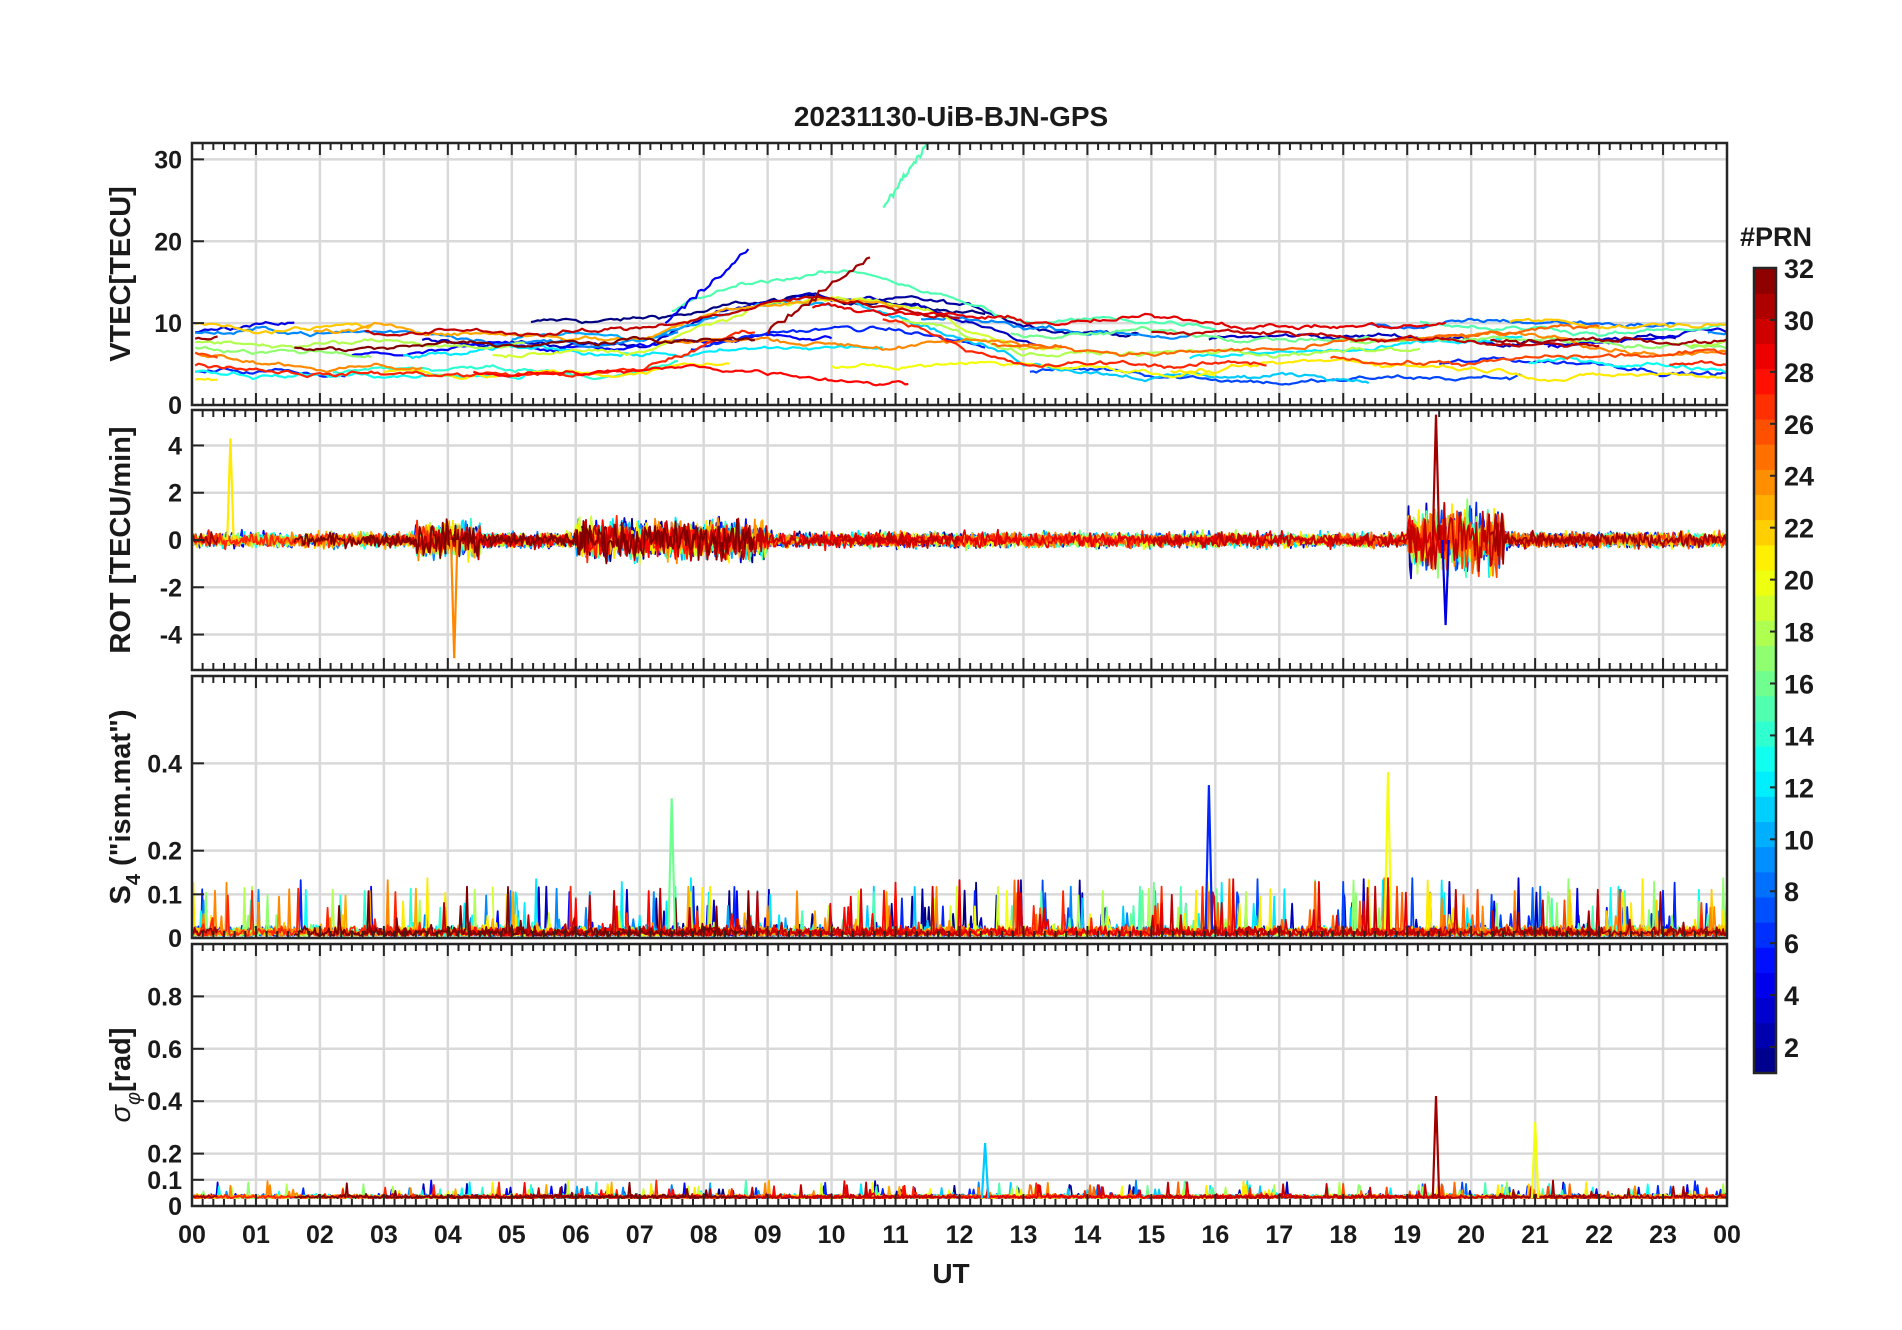 The height and width of the screenshot is (1330, 1902). Describe the element at coordinates (121, 274) in the screenshot. I see `y-axis-label: VTEC[TECU]` at that location.